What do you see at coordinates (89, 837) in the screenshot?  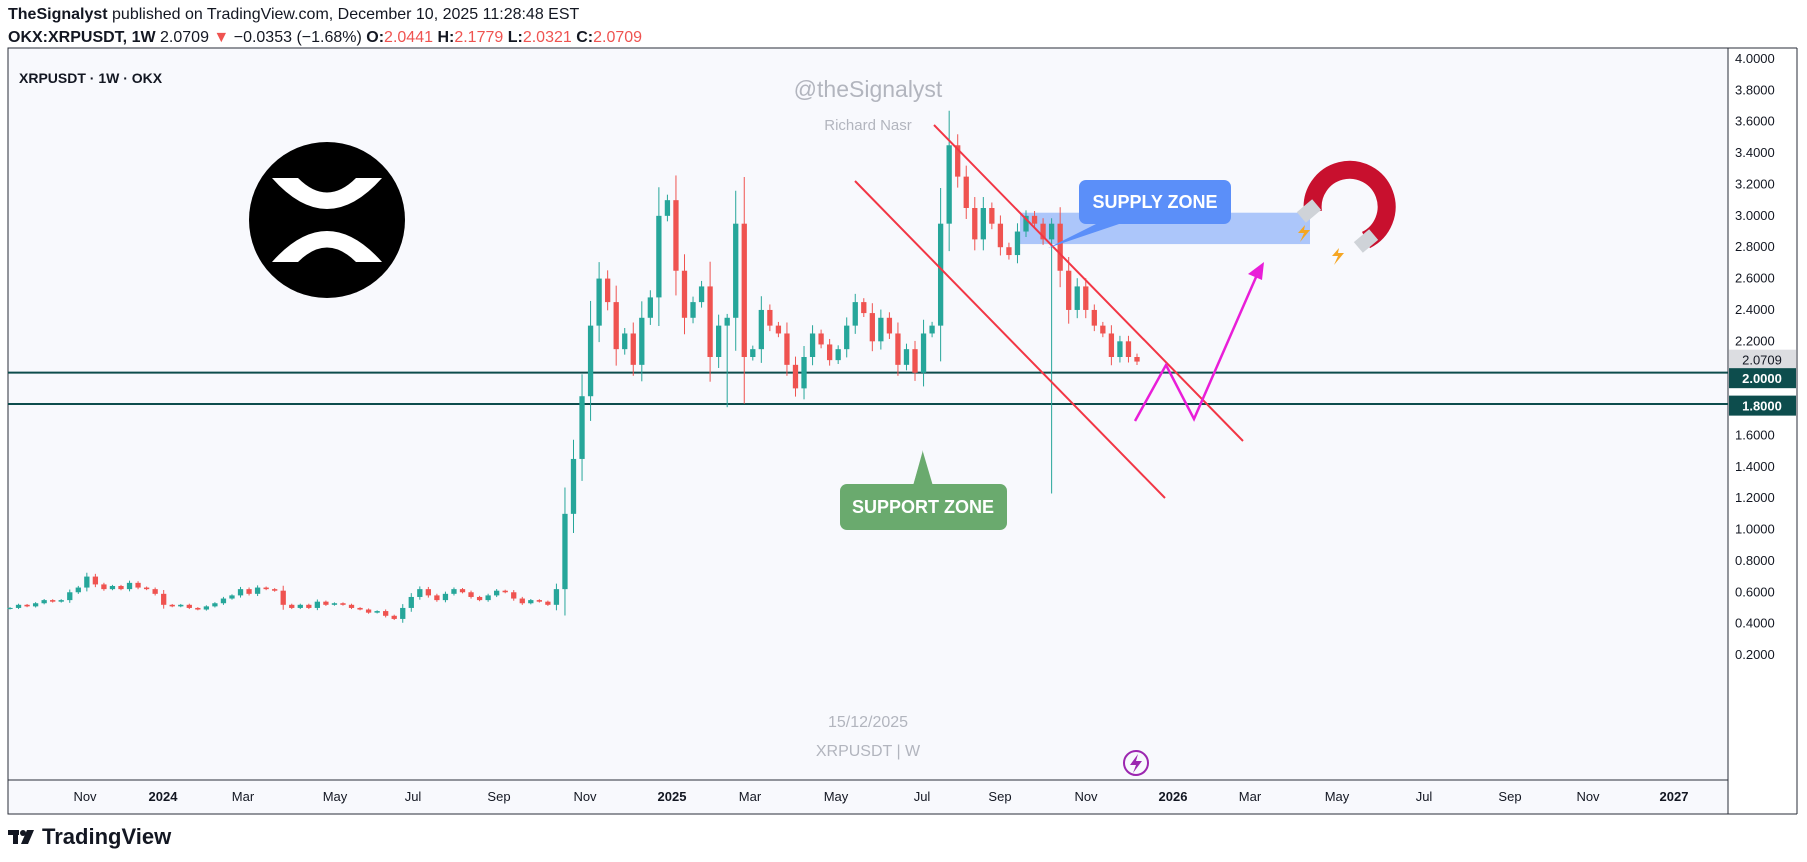 I see `tradingview-logo: TradingView` at bounding box center [89, 837].